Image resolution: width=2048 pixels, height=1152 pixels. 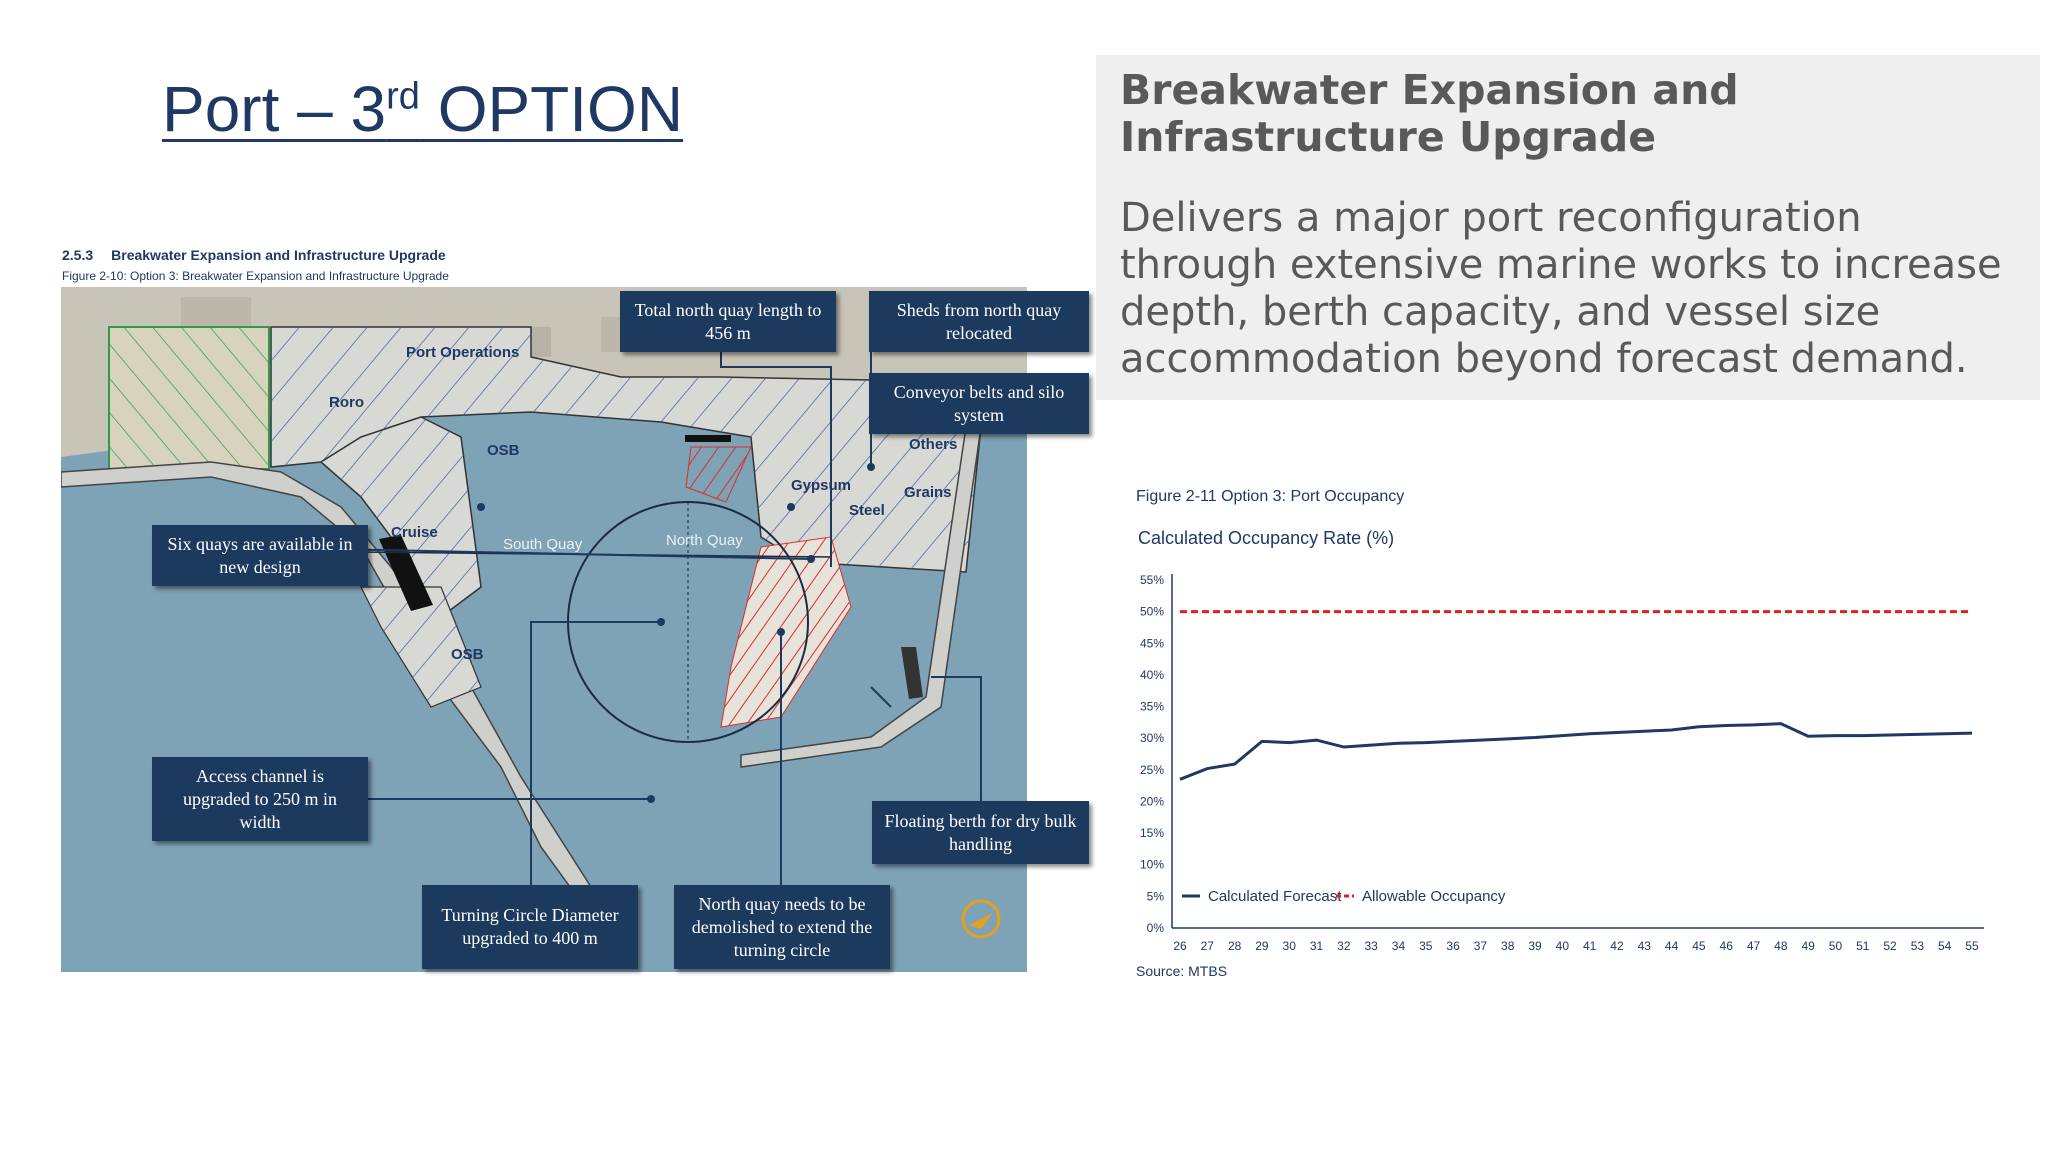 What do you see at coordinates (1156, 928) in the screenshot?
I see `y-tick-label: 0%` at bounding box center [1156, 928].